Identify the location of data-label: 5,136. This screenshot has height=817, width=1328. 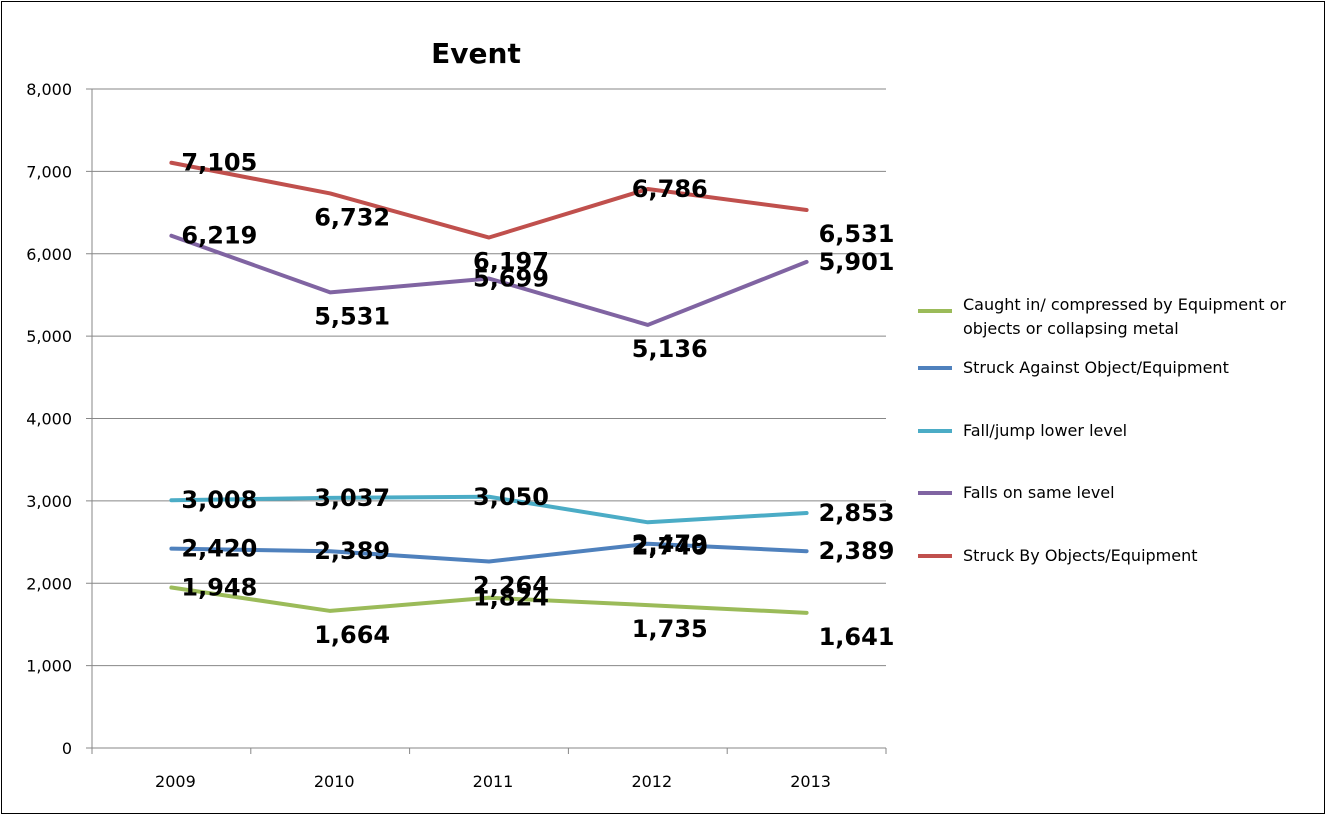
(670, 349).